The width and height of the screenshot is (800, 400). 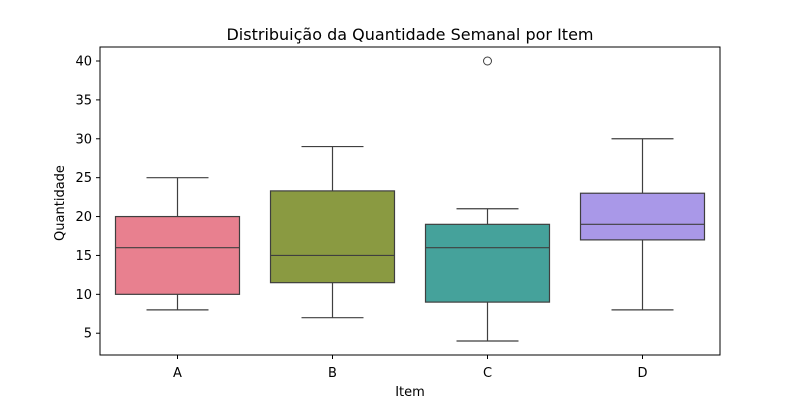 What do you see at coordinates (487, 199) in the screenshot?
I see `box-group-c` at bounding box center [487, 199].